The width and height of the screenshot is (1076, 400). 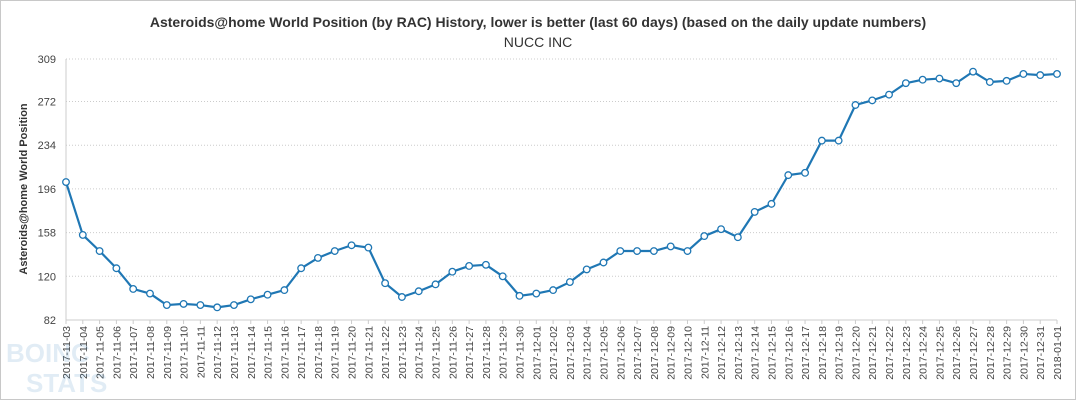 I want to click on y-tick-label: 158, so click(x=47, y=234).